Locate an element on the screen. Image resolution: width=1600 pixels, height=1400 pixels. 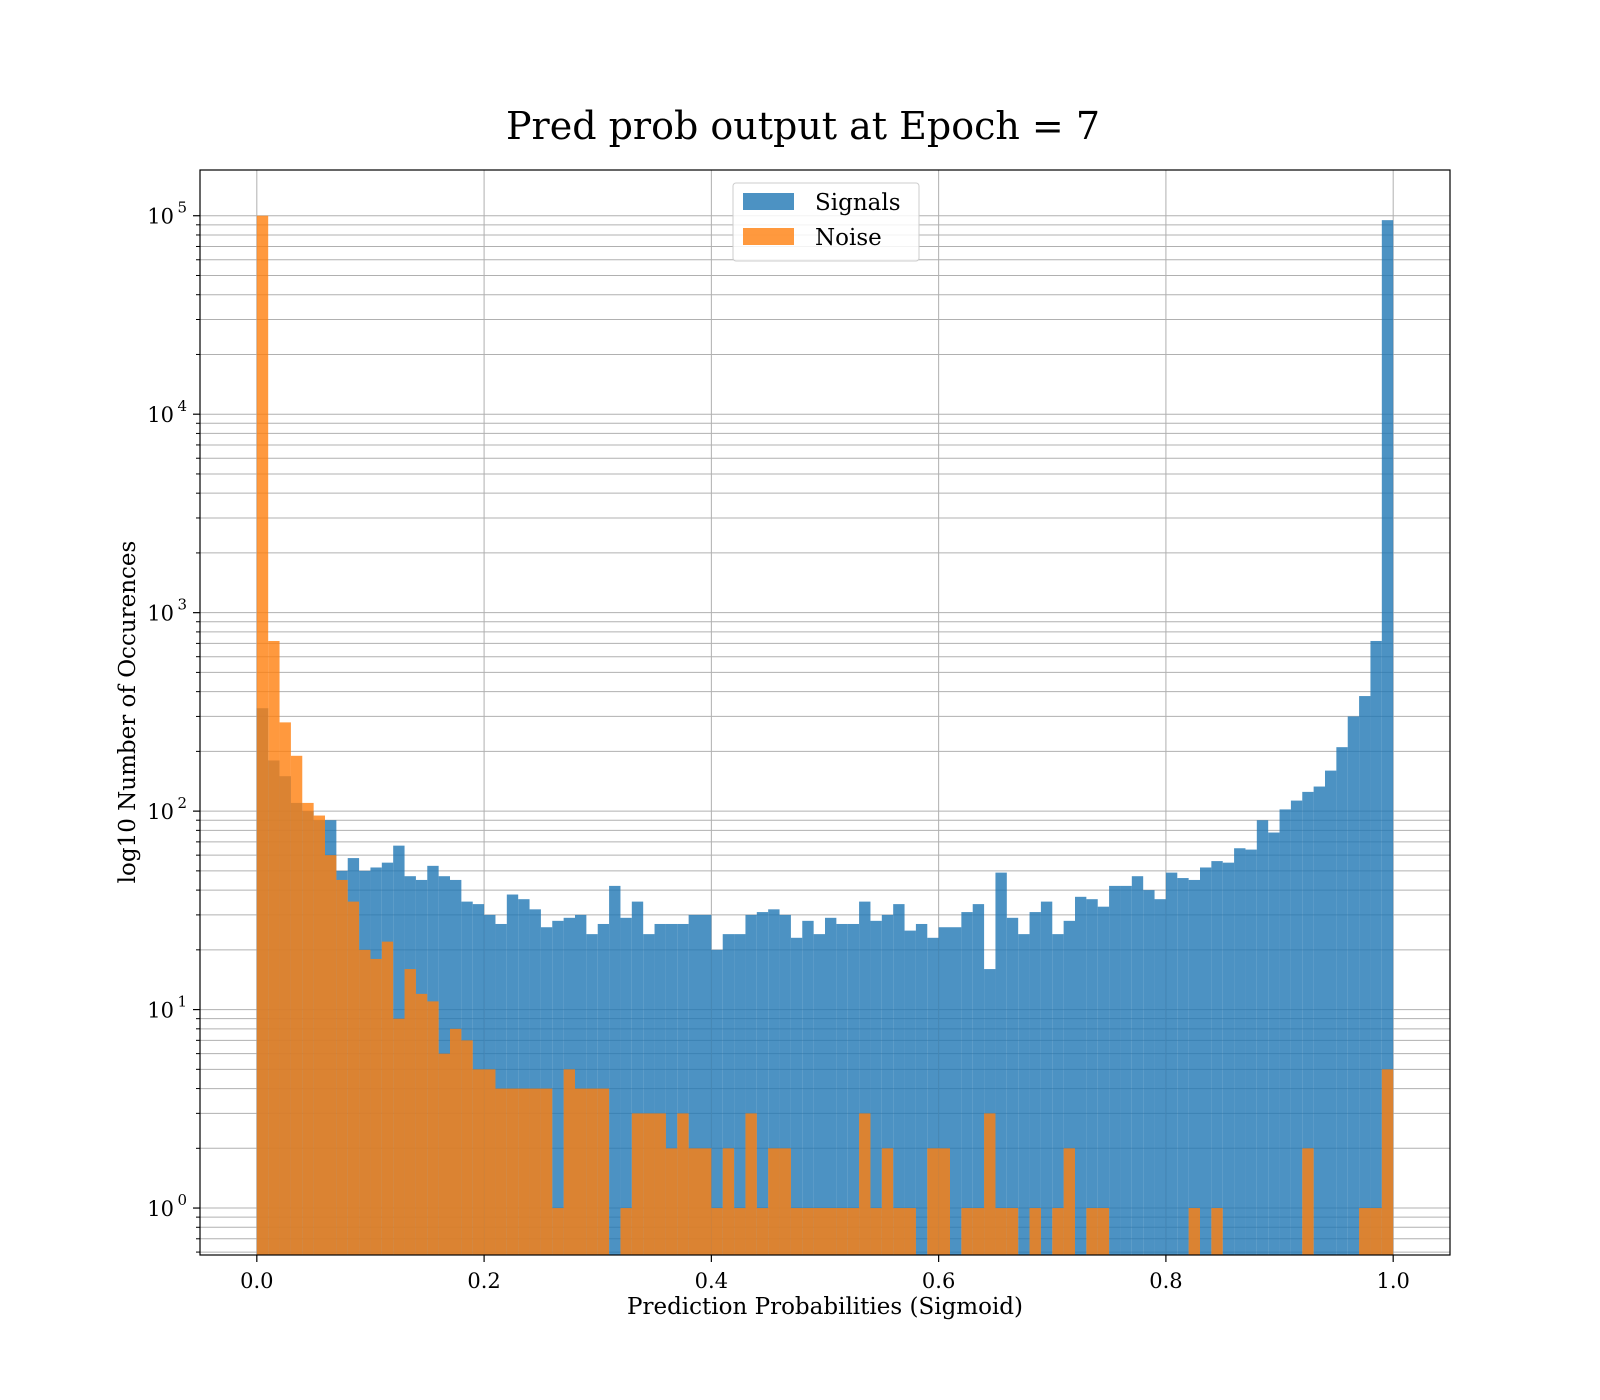
x-tick-label: 0.8 is located at coordinates (1165, 1281).